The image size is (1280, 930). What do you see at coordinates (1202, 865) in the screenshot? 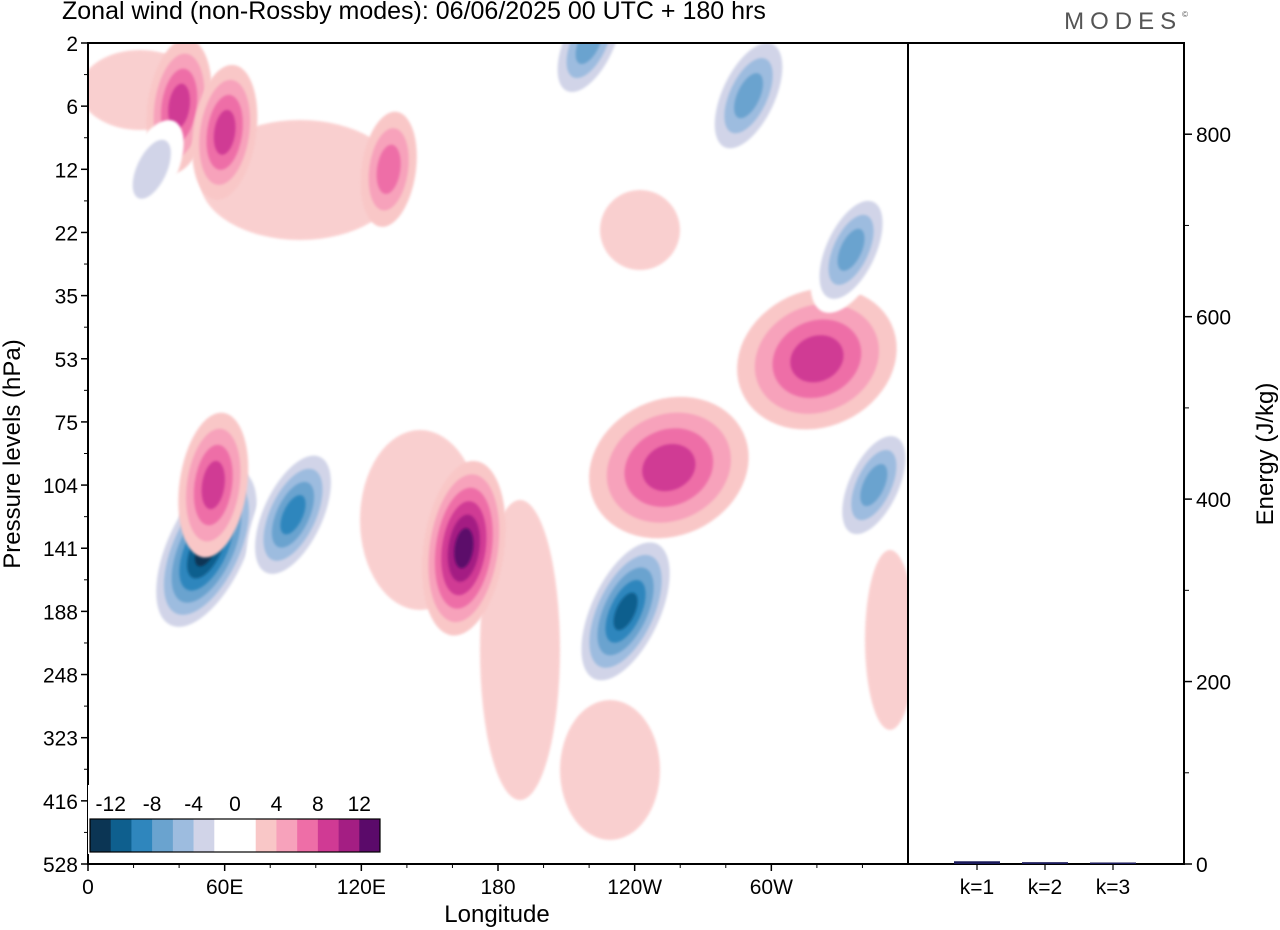
I see `energy-tick-label: 0` at bounding box center [1202, 865].